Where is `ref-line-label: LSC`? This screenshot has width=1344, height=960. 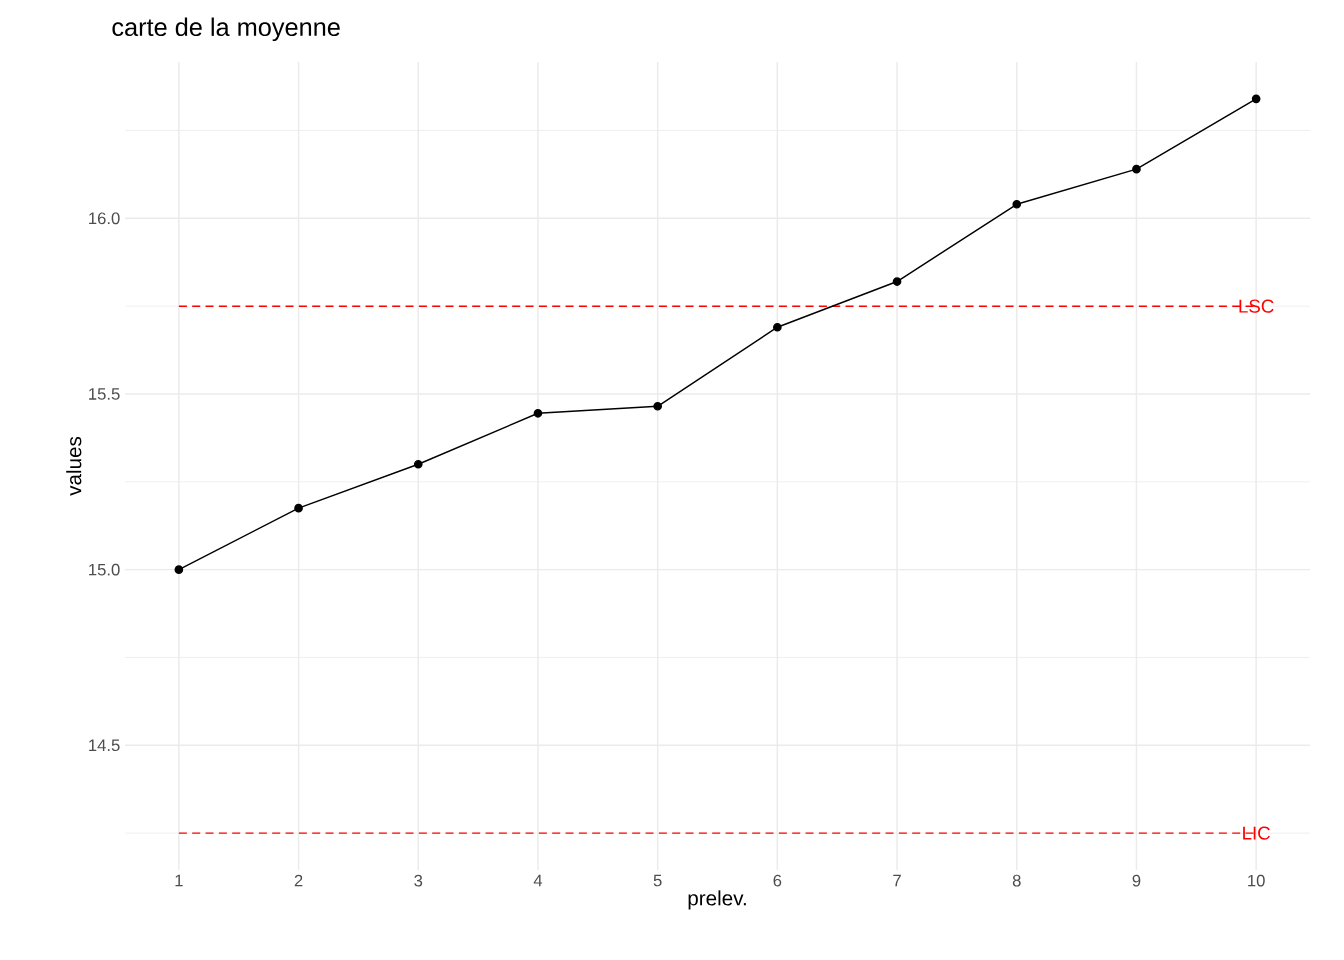
ref-line-label: LSC is located at coordinates (1256, 306).